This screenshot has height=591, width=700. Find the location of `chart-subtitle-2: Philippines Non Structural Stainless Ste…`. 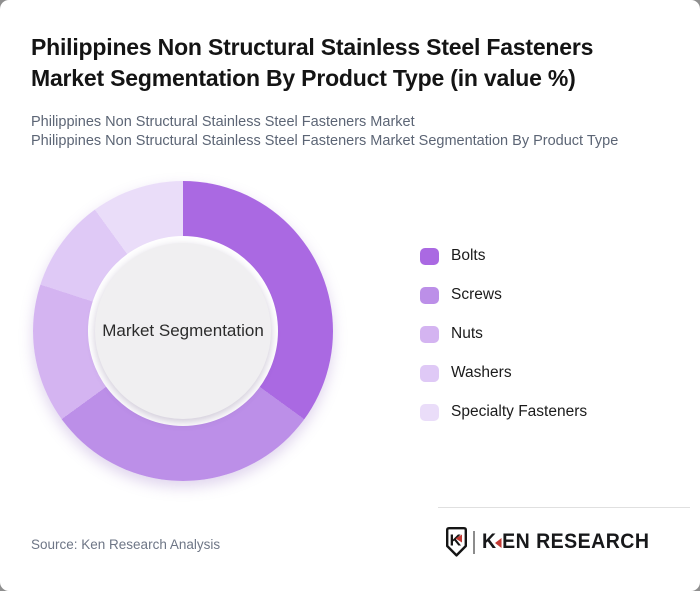

chart-subtitle-2: Philippines Non Structural Stainless Ste… is located at coordinates (325, 141).